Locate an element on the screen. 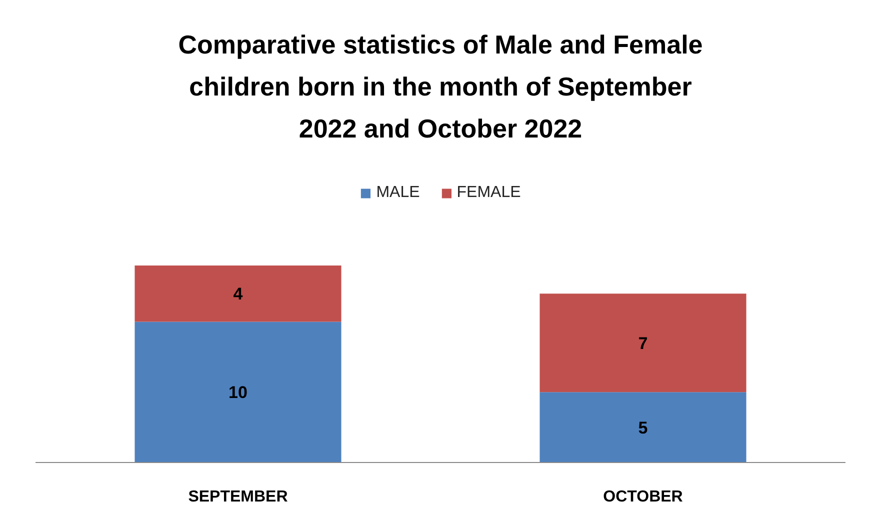 The width and height of the screenshot is (870, 523). data-label: 7 is located at coordinates (643, 343).